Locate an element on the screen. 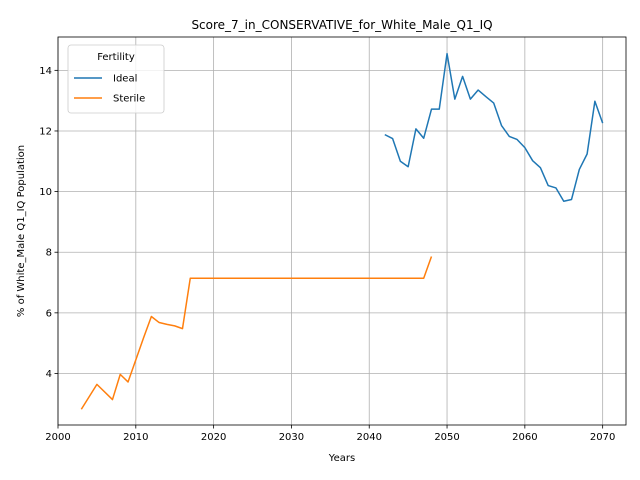 The image size is (640, 480). y-tick-label: 14 is located at coordinates (45, 71).